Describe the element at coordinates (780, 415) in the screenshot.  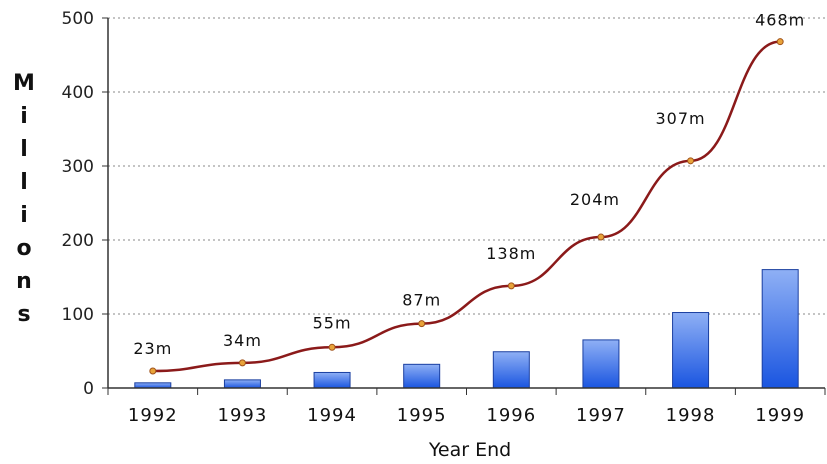
I see `x-tick-label: 1999` at that location.